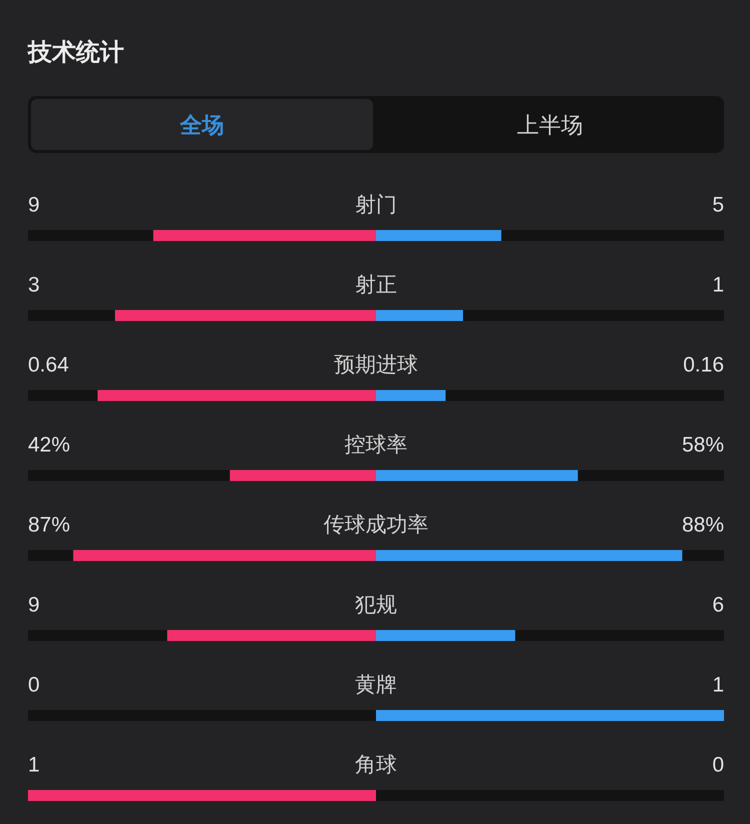 Image resolution: width=750 pixels, height=824 pixels. I want to click on category-label: 角球, so click(376, 765).